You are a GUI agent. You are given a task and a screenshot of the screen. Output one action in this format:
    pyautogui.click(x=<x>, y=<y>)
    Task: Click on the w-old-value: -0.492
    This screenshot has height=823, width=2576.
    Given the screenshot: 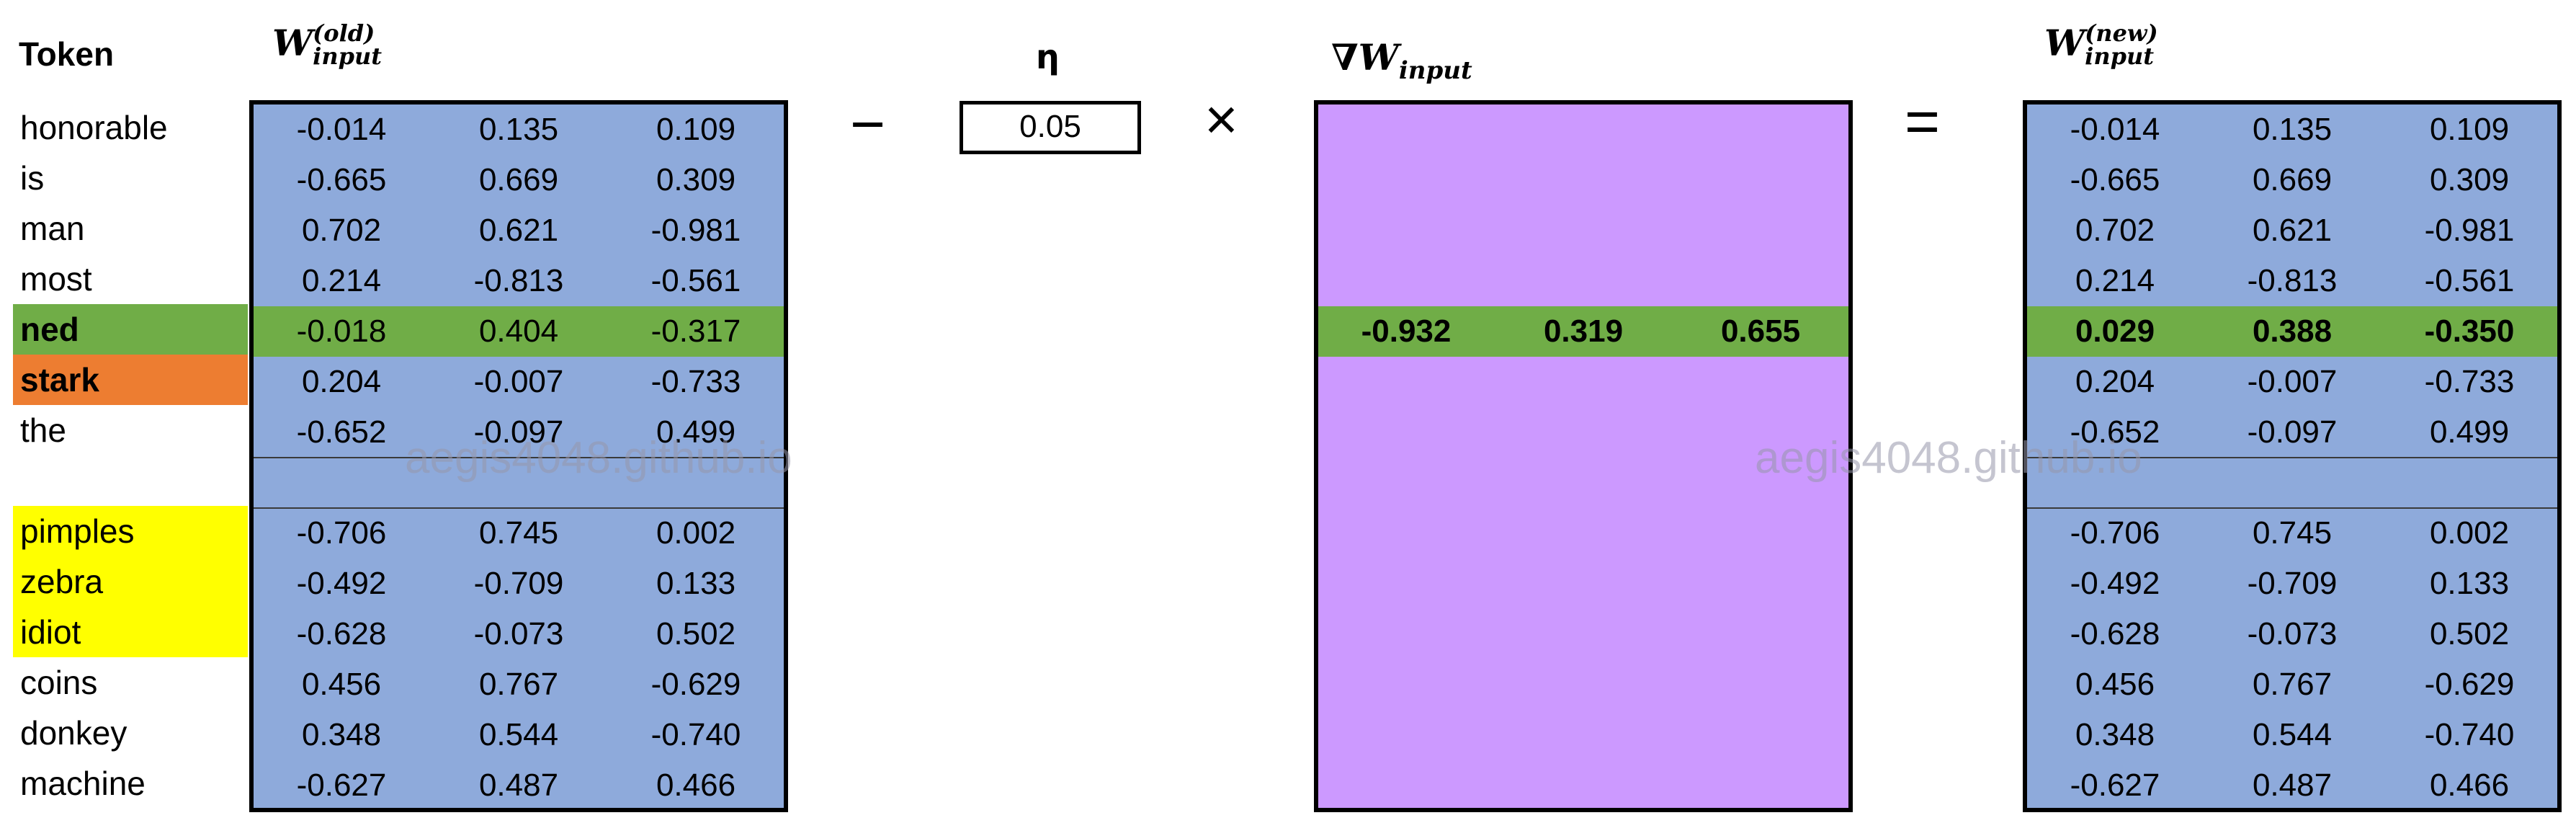 What is the action you would take?
    pyautogui.click(x=341, y=583)
    